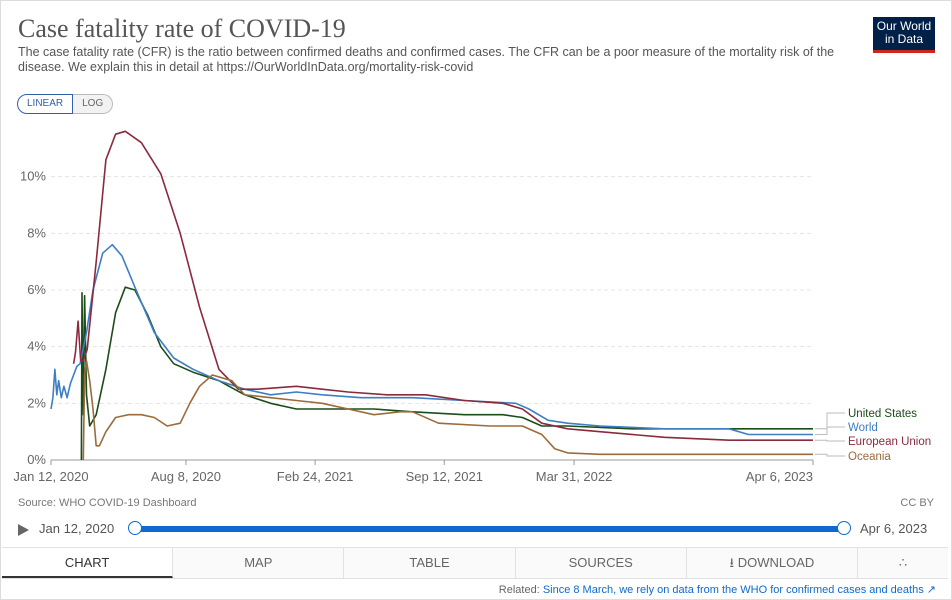 The width and height of the screenshot is (952, 600). Describe the element at coordinates (889, 442) in the screenshot. I see `legend-label: European Union` at that location.